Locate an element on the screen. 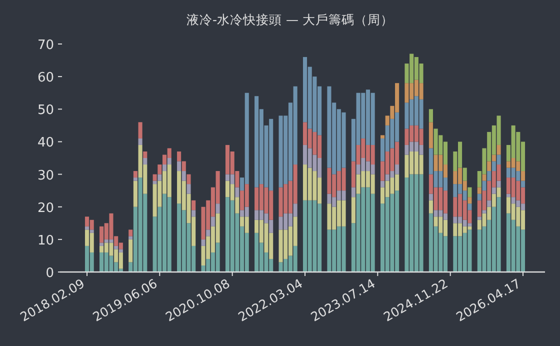 The height and width of the screenshot is (346, 560). ytick: 70 is located at coordinates (45, 45).